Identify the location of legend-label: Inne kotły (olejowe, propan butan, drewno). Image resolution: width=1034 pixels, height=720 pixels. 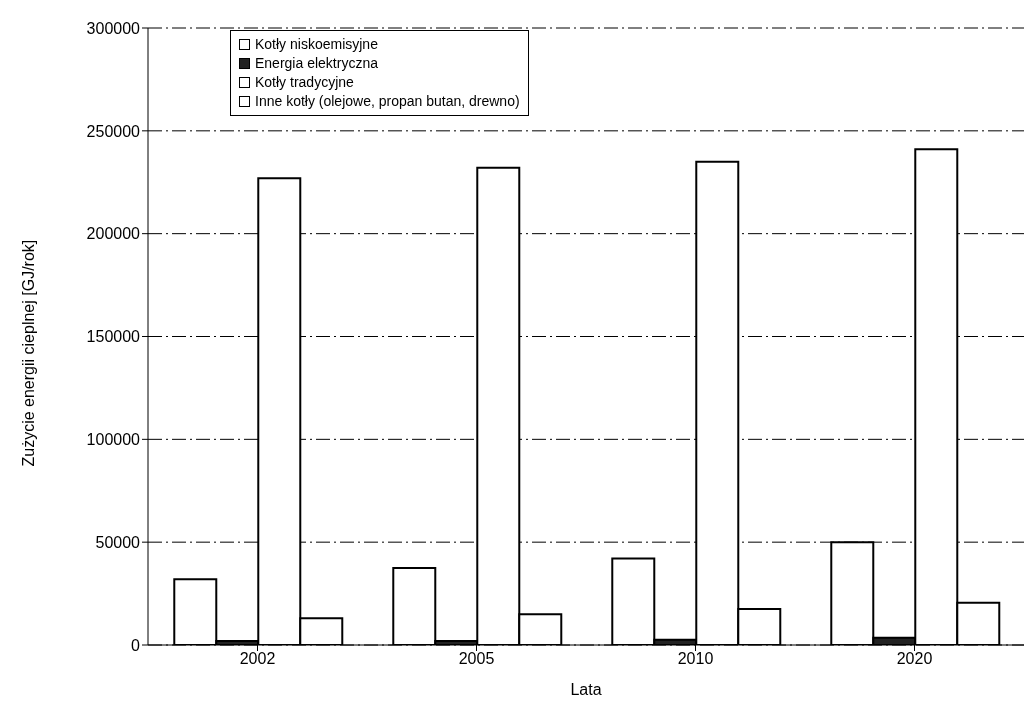
(387, 101).